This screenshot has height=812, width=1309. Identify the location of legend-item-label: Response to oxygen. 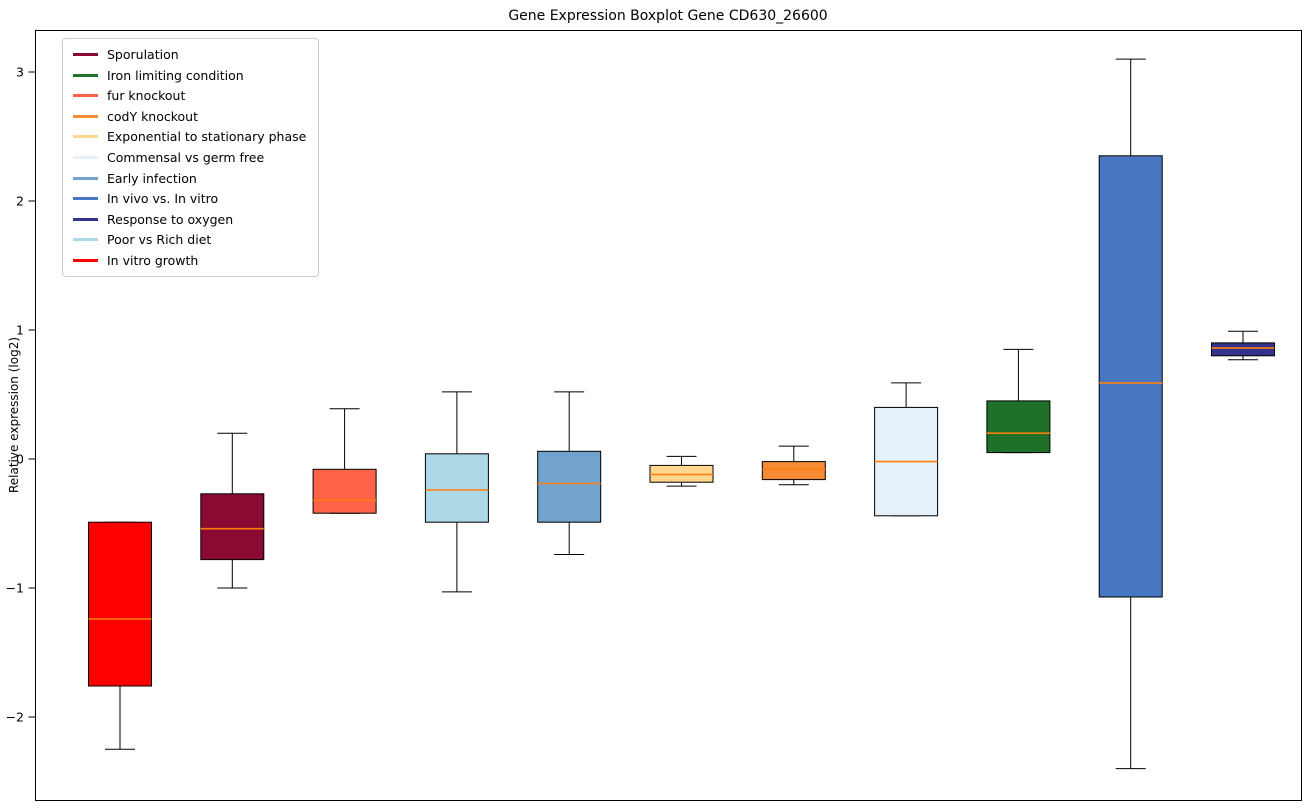
(170, 219).